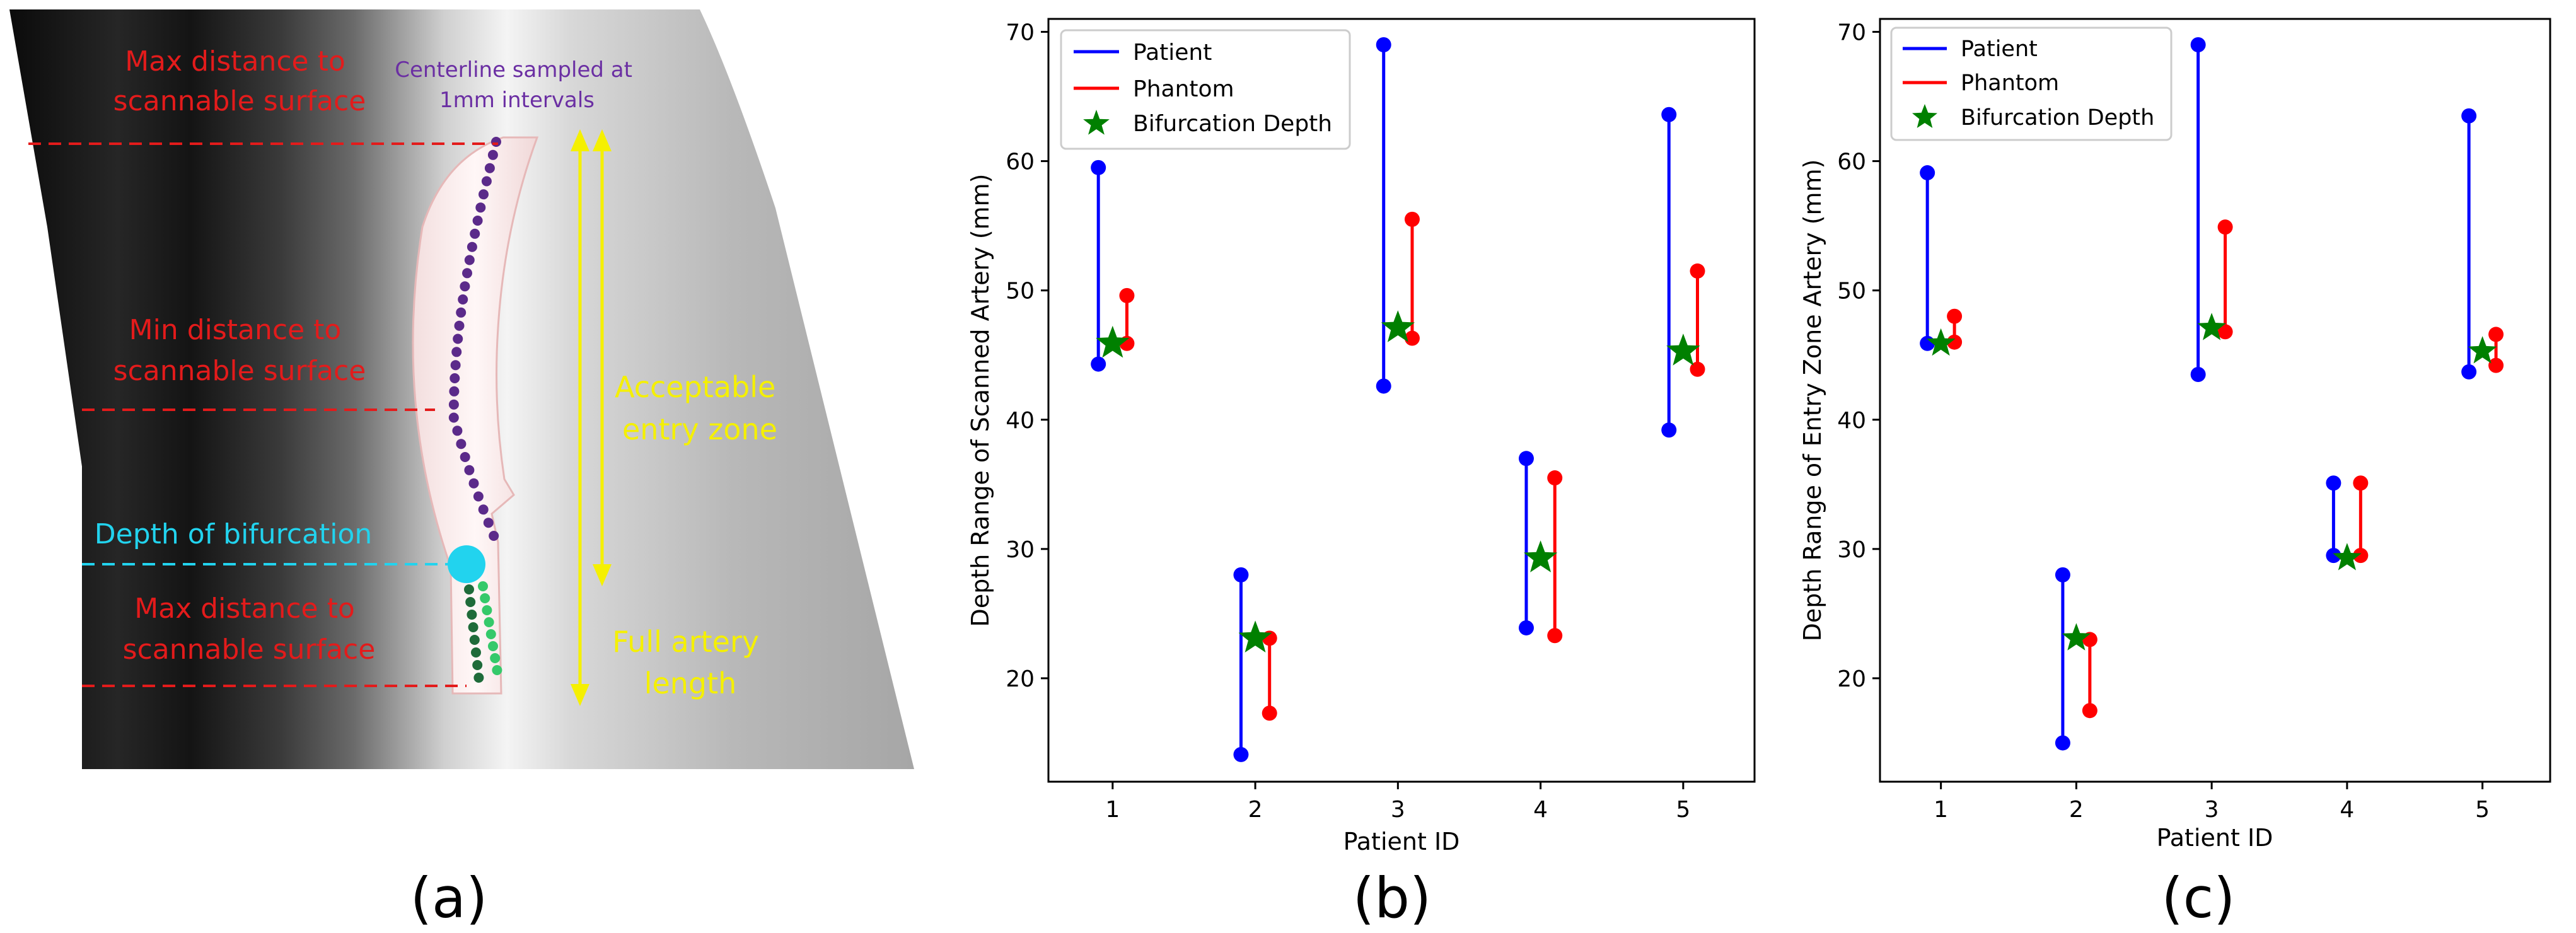 The image size is (2576, 933). What do you see at coordinates (467, 564) in the screenshot?
I see `bifurcation-marker` at bounding box center [467, 564].